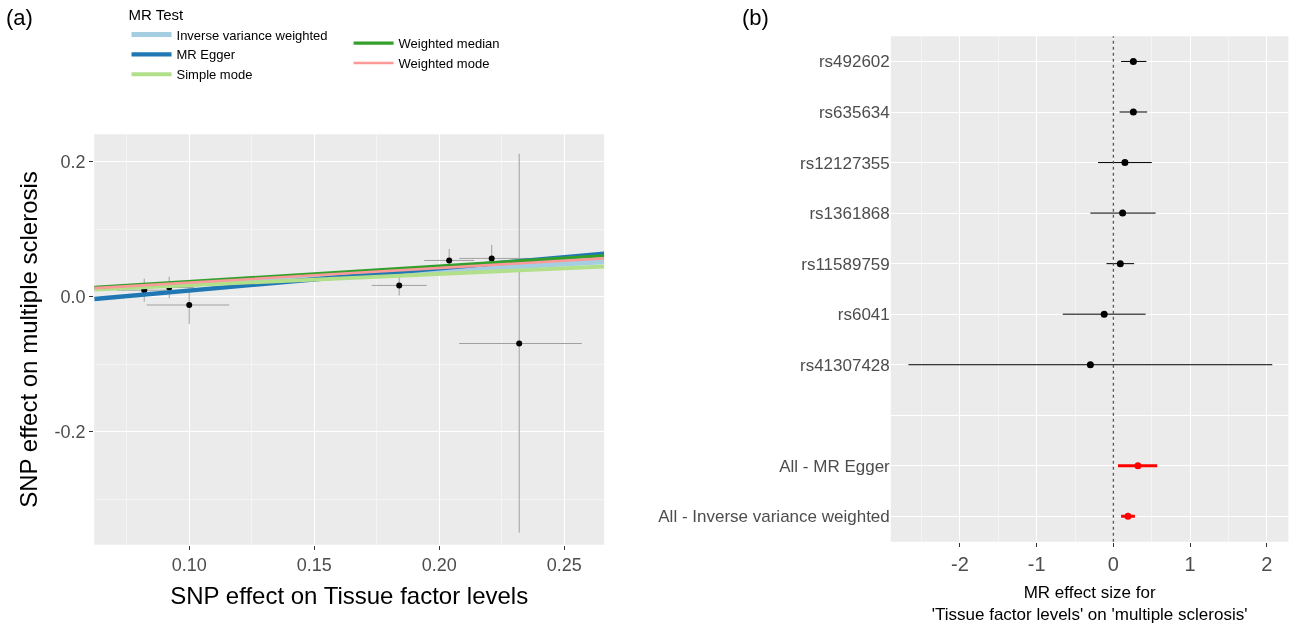 The image size is (1291, 624). What do you see at coordinates (19, 17) in the screenshot?
I see `chart-title: (a)` at bounding box center [19, 17].